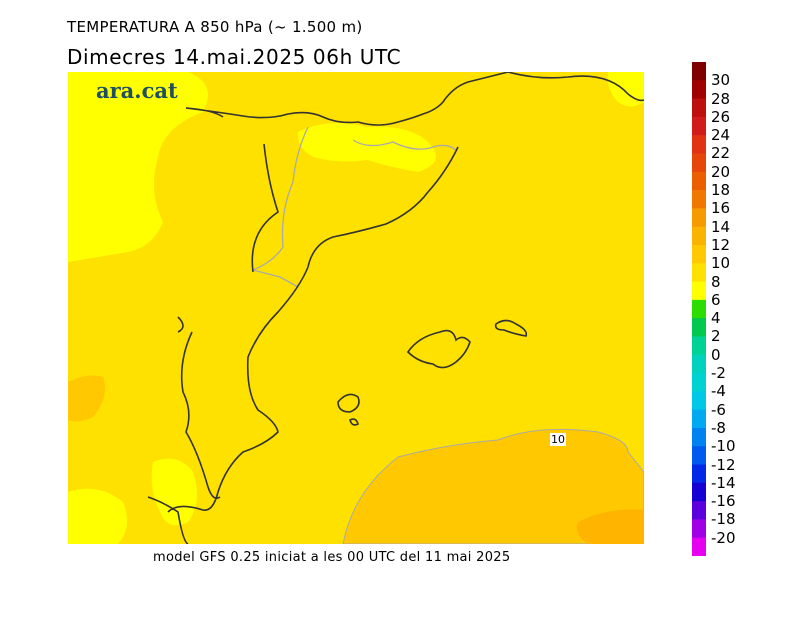 This screenshot has height=617, width=800. I want to click on scale-label: 28, so click(721, 98).